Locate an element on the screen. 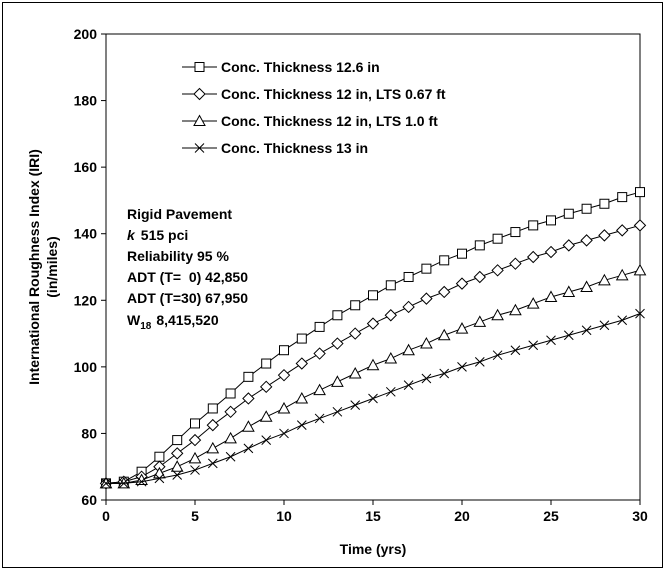 The width and height of the screenshot is (667, 572). legend-label-3: Conc. Thickness 13 in is located at coordinates (294, 148).